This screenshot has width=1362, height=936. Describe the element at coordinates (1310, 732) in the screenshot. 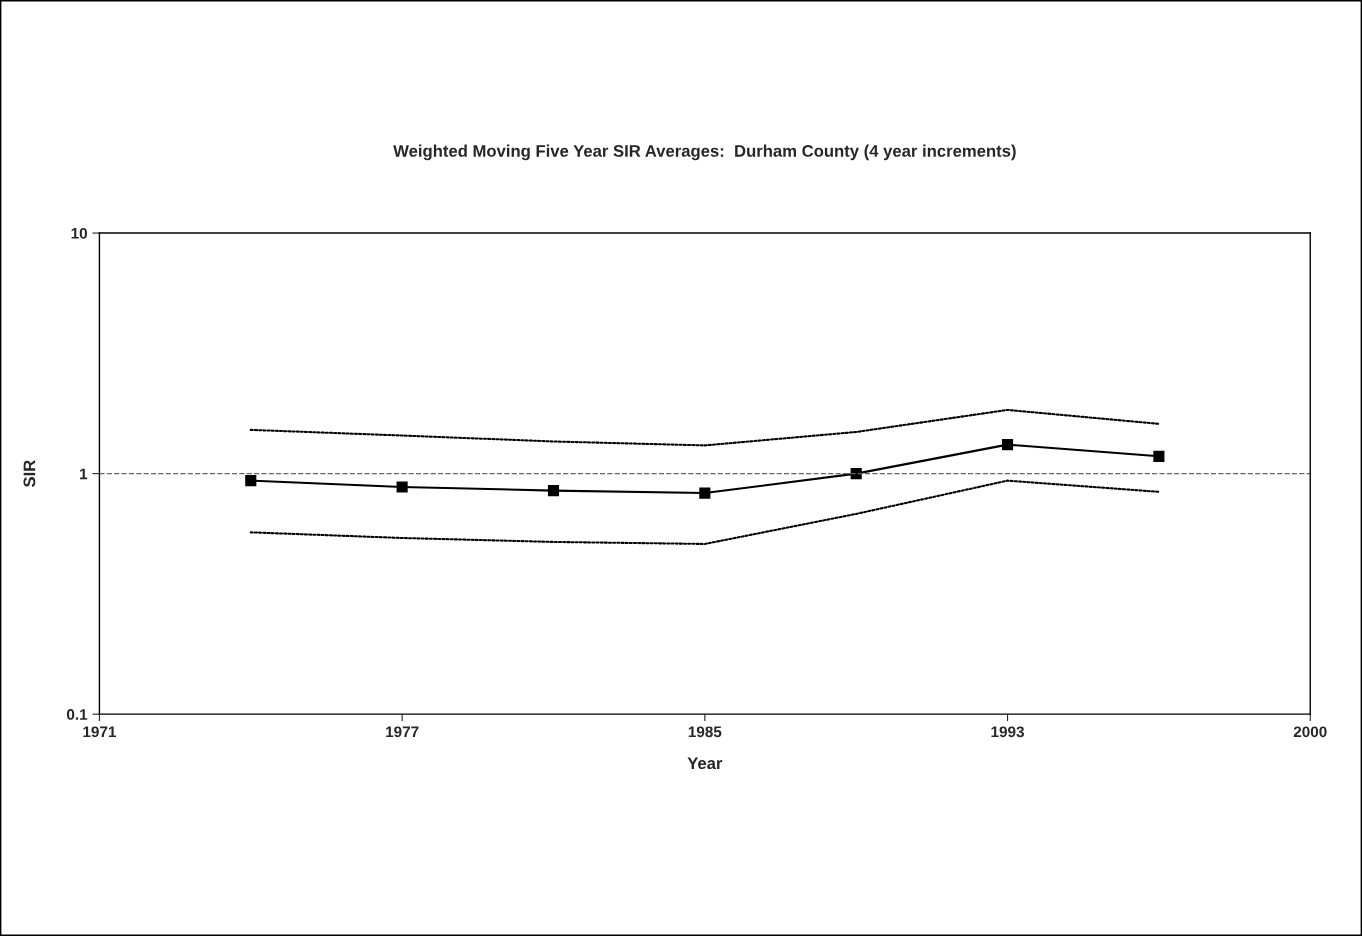

I see `x-tick-label: 2000` at that location.